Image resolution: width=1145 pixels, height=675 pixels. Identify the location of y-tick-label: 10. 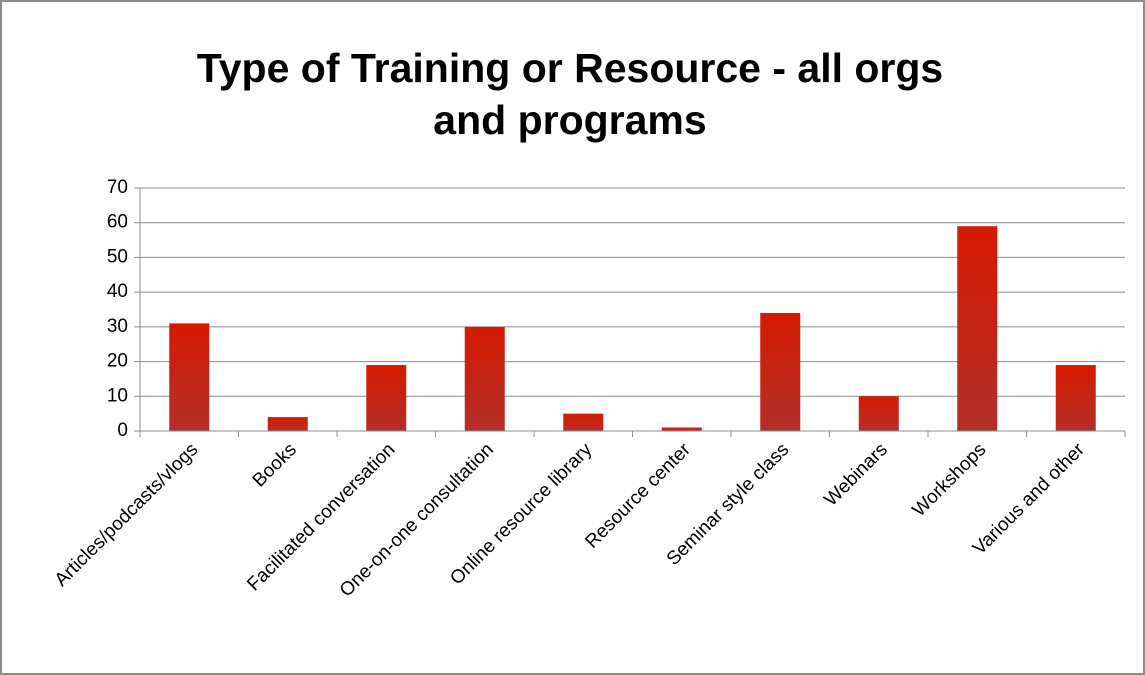
(117, 395).